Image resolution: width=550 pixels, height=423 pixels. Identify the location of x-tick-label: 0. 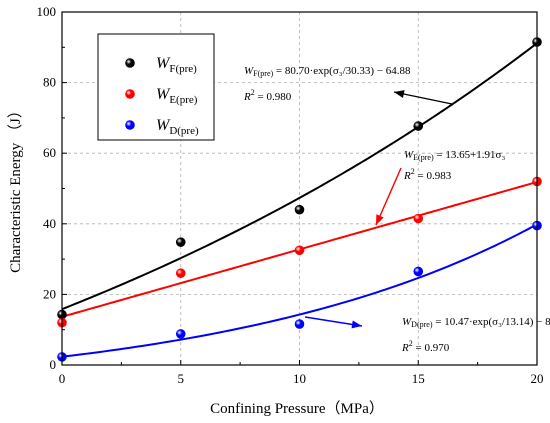
(62, 378).